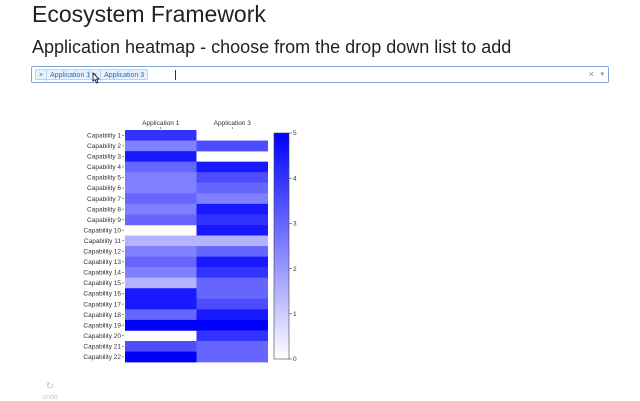 The width and height of the screenshot is (640, 401). I want to click on row-label: Capability 16, so click(102, 294).